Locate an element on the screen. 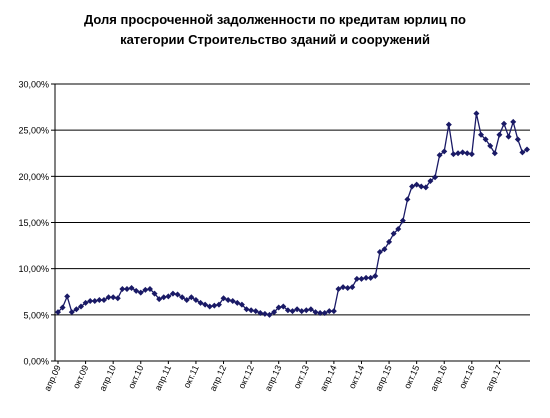 The height and width of the screenshot is (418, 550). y-tick-label: 5,00% is located at coordinates (36, 315).